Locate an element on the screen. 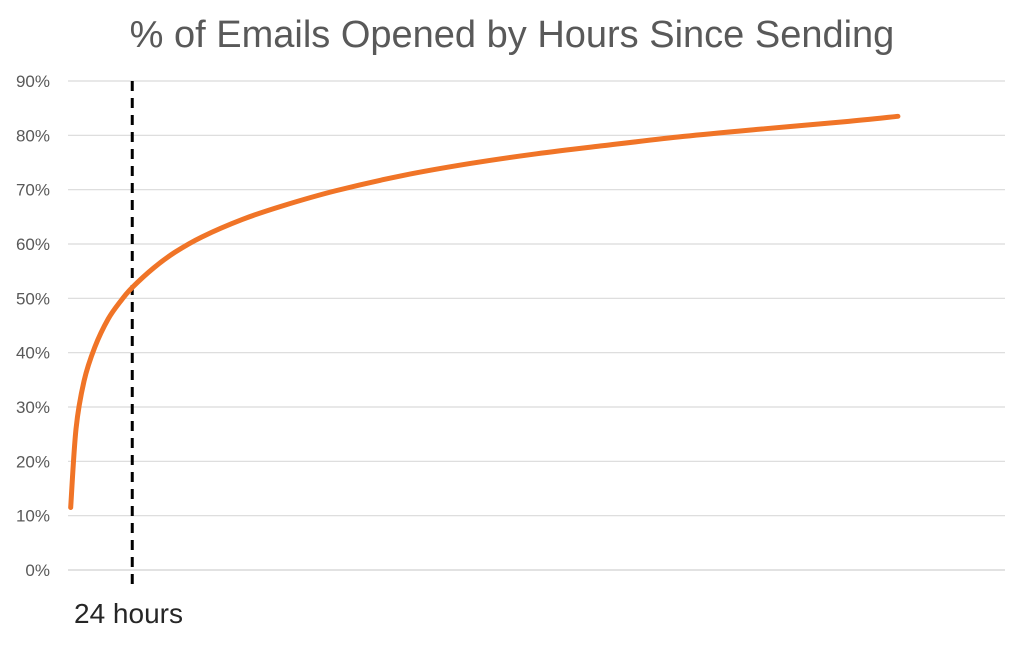 The image size is (1024, 650). y-axis-ticks: 0% 10% 20% 30% 40% 50% 60% 70% 80% 90% is located at coordinates (33, 326).